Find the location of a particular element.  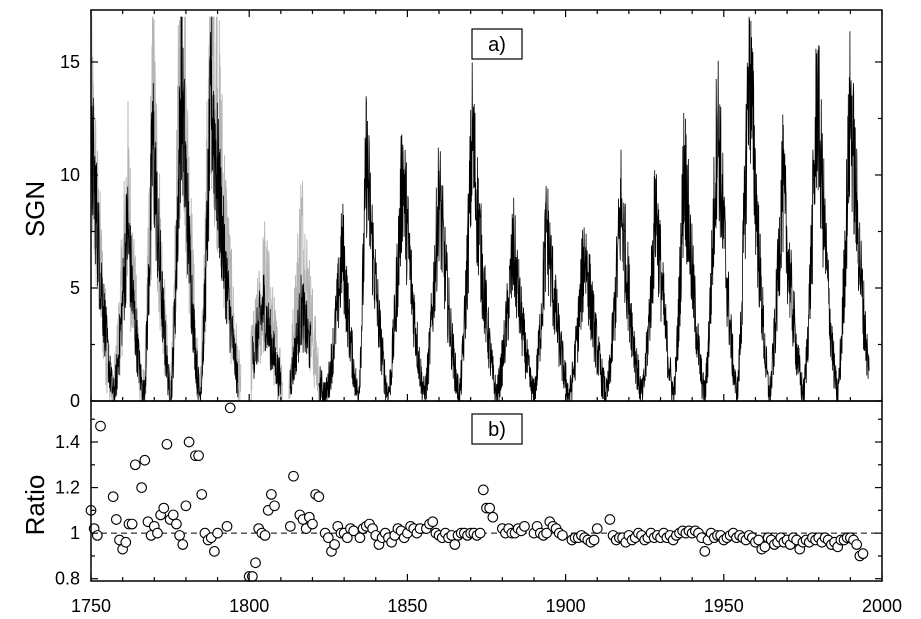

x-tick-label: 1750 is located at coordinates (91, 606).